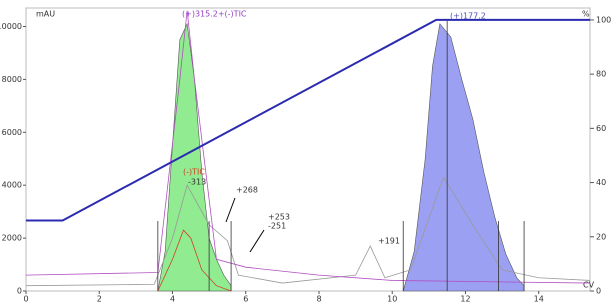 The image size is (613, 308). What do you see at coordinates (465, 299) in the screenshot?
I see `x-tick-label: 12` at bounding box center [465, 299].